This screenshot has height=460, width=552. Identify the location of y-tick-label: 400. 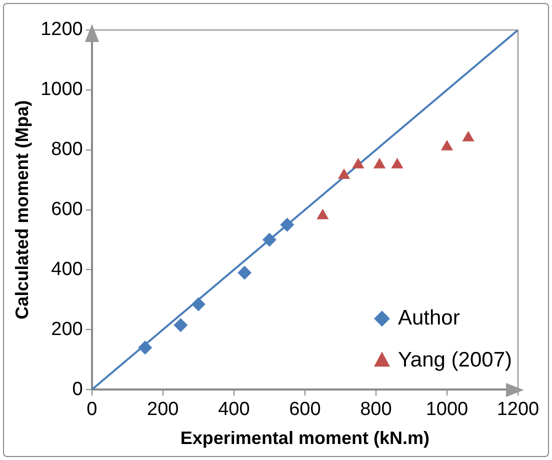
(67, 269).